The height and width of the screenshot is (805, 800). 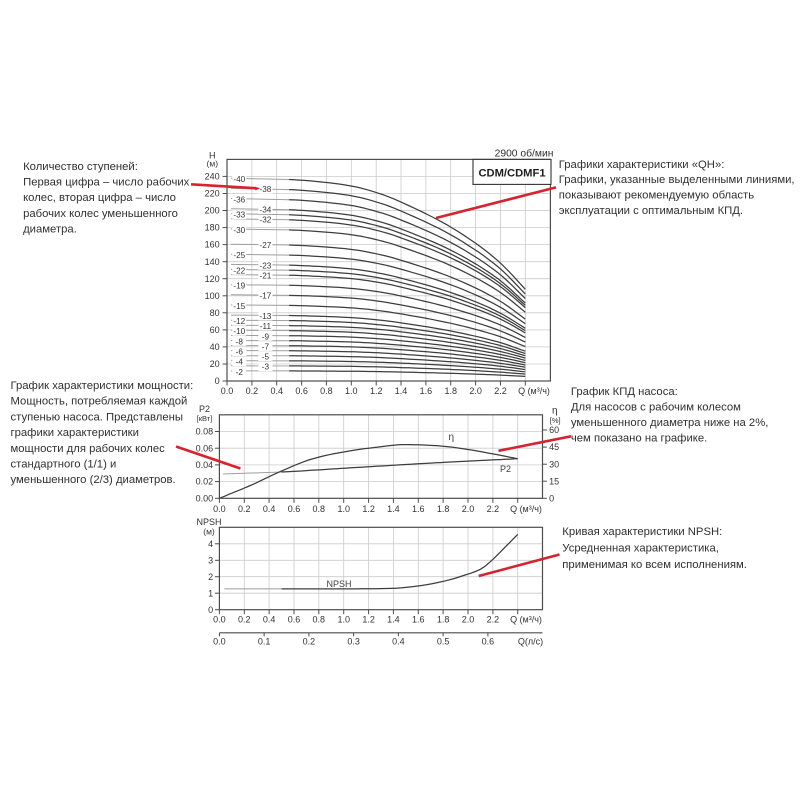 What do you see at coordinates (212, 296) in the screenshot?
I see `svg-text: 100` at bounding box center [212, 296].